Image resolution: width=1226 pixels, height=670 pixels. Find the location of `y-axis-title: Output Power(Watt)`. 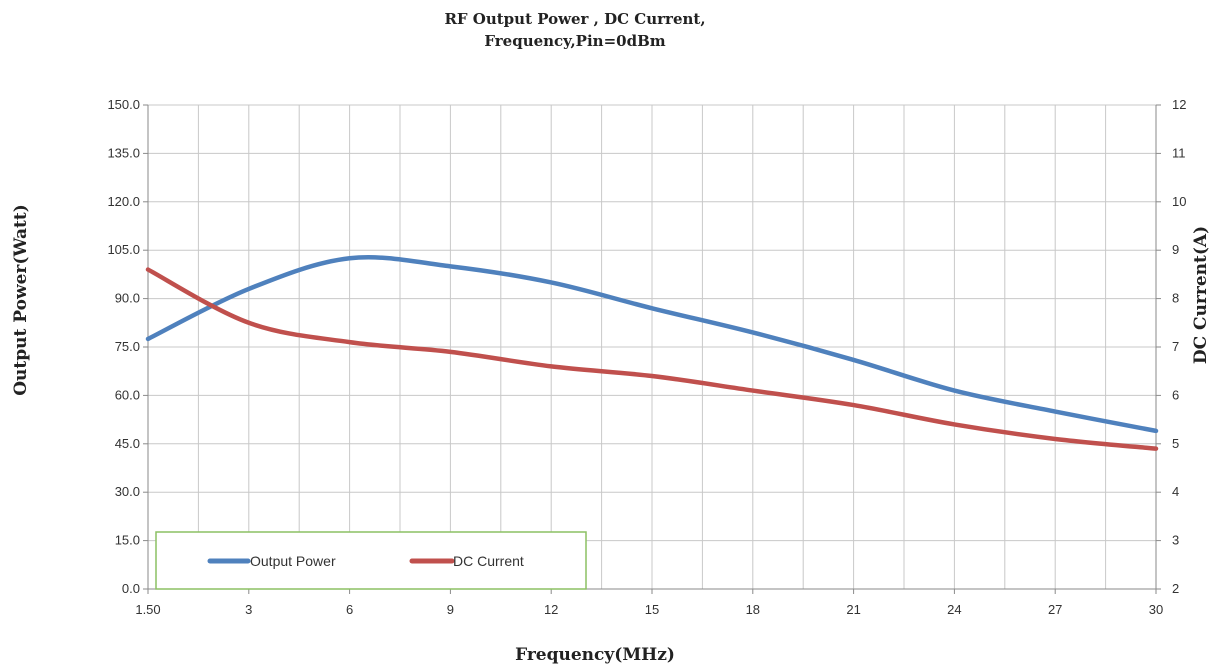

y-axis-title: Output Power(Watt) is located at coordinates (21, 300).